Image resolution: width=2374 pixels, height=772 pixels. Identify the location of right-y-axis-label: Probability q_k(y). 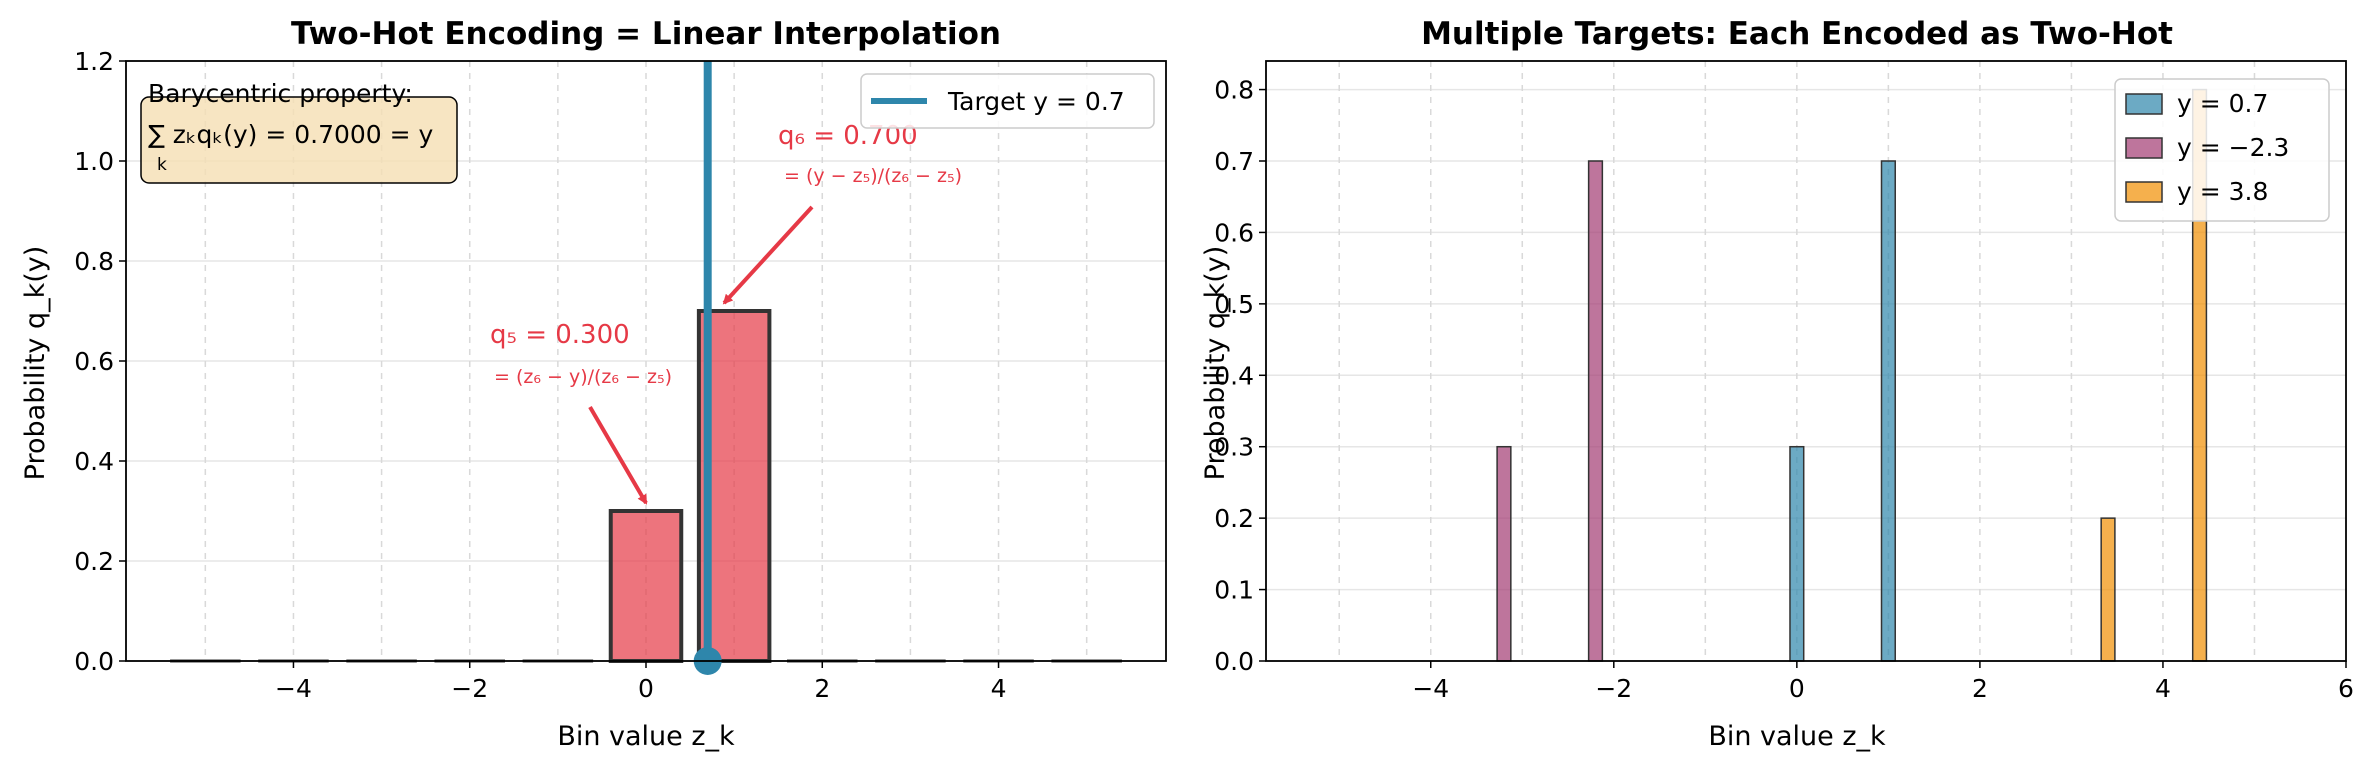
(1215, 363).